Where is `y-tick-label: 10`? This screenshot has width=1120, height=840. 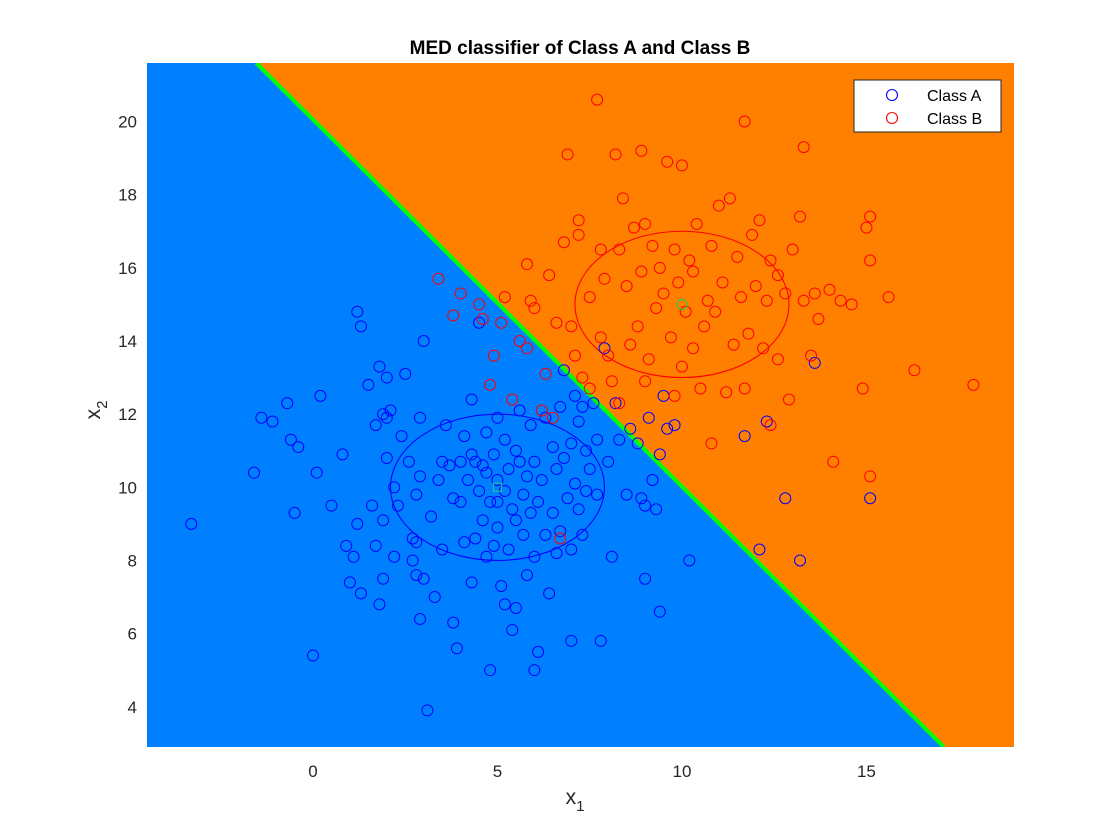
y-tick-label: 10 is located at coordinates (127, 487).